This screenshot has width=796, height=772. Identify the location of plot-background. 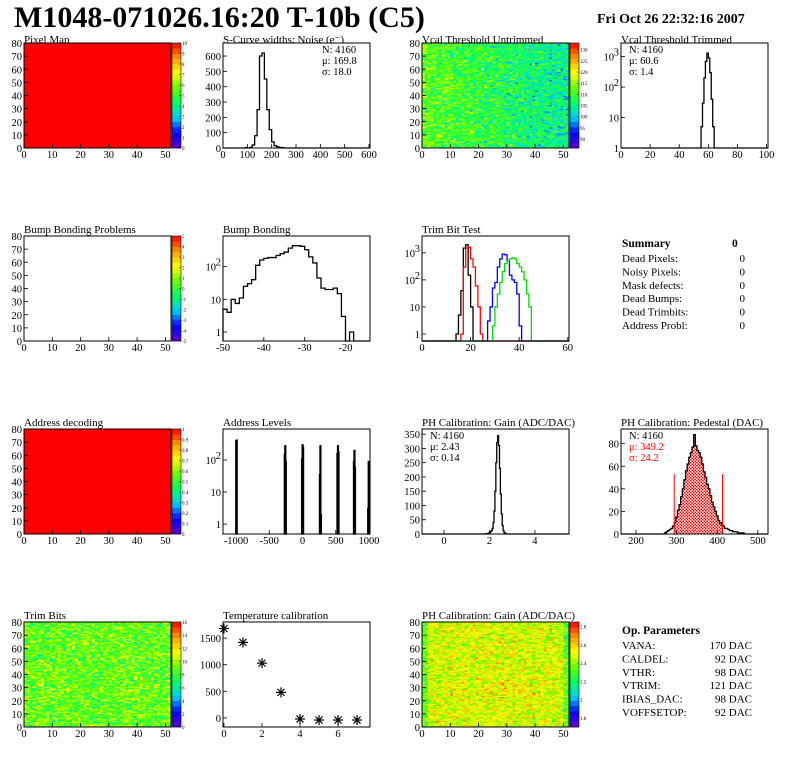
(296, 288).